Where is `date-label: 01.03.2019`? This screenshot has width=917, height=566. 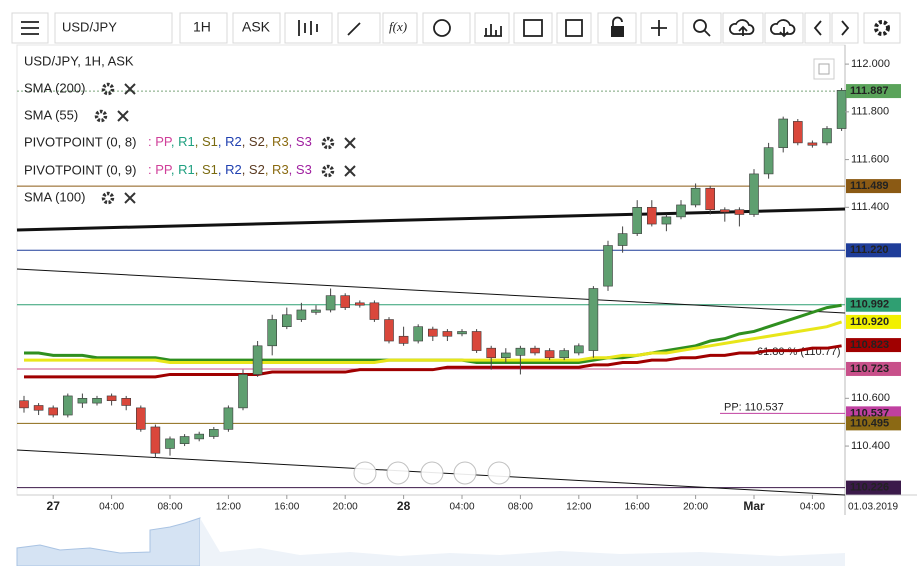
date-label: 01.03.2019 is located at coordinates (873, 507).